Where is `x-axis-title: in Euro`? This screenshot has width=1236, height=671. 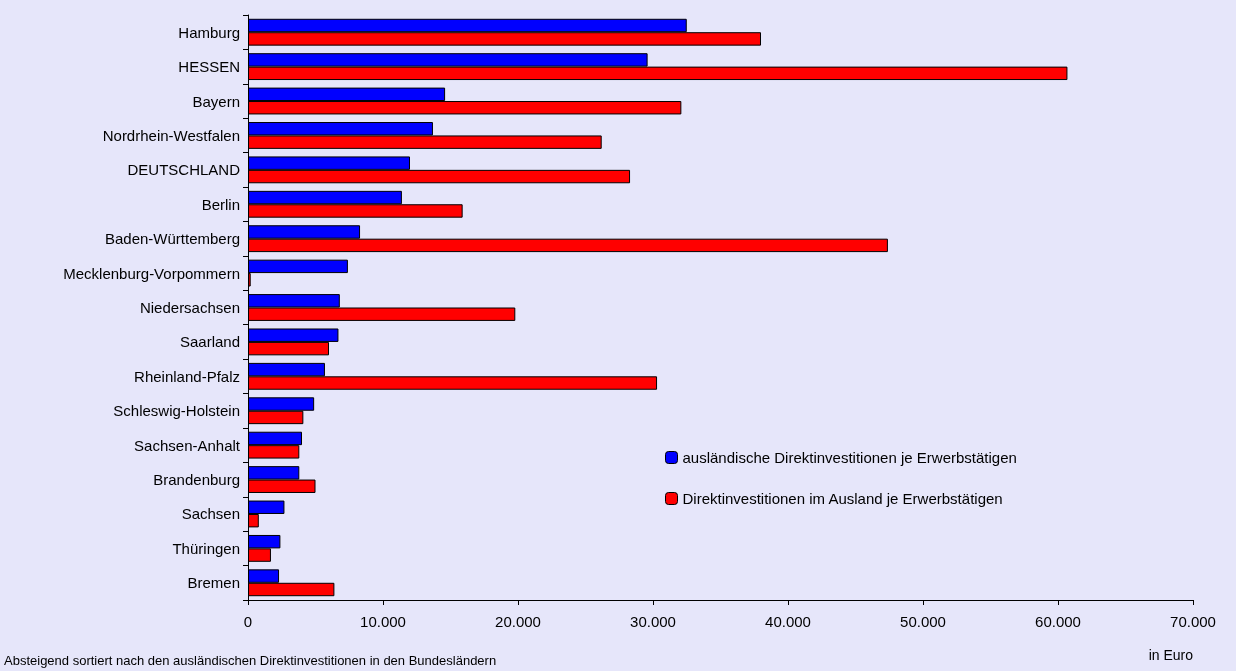 x-axis-title: in Euro is located at coordinates (1171, 655).